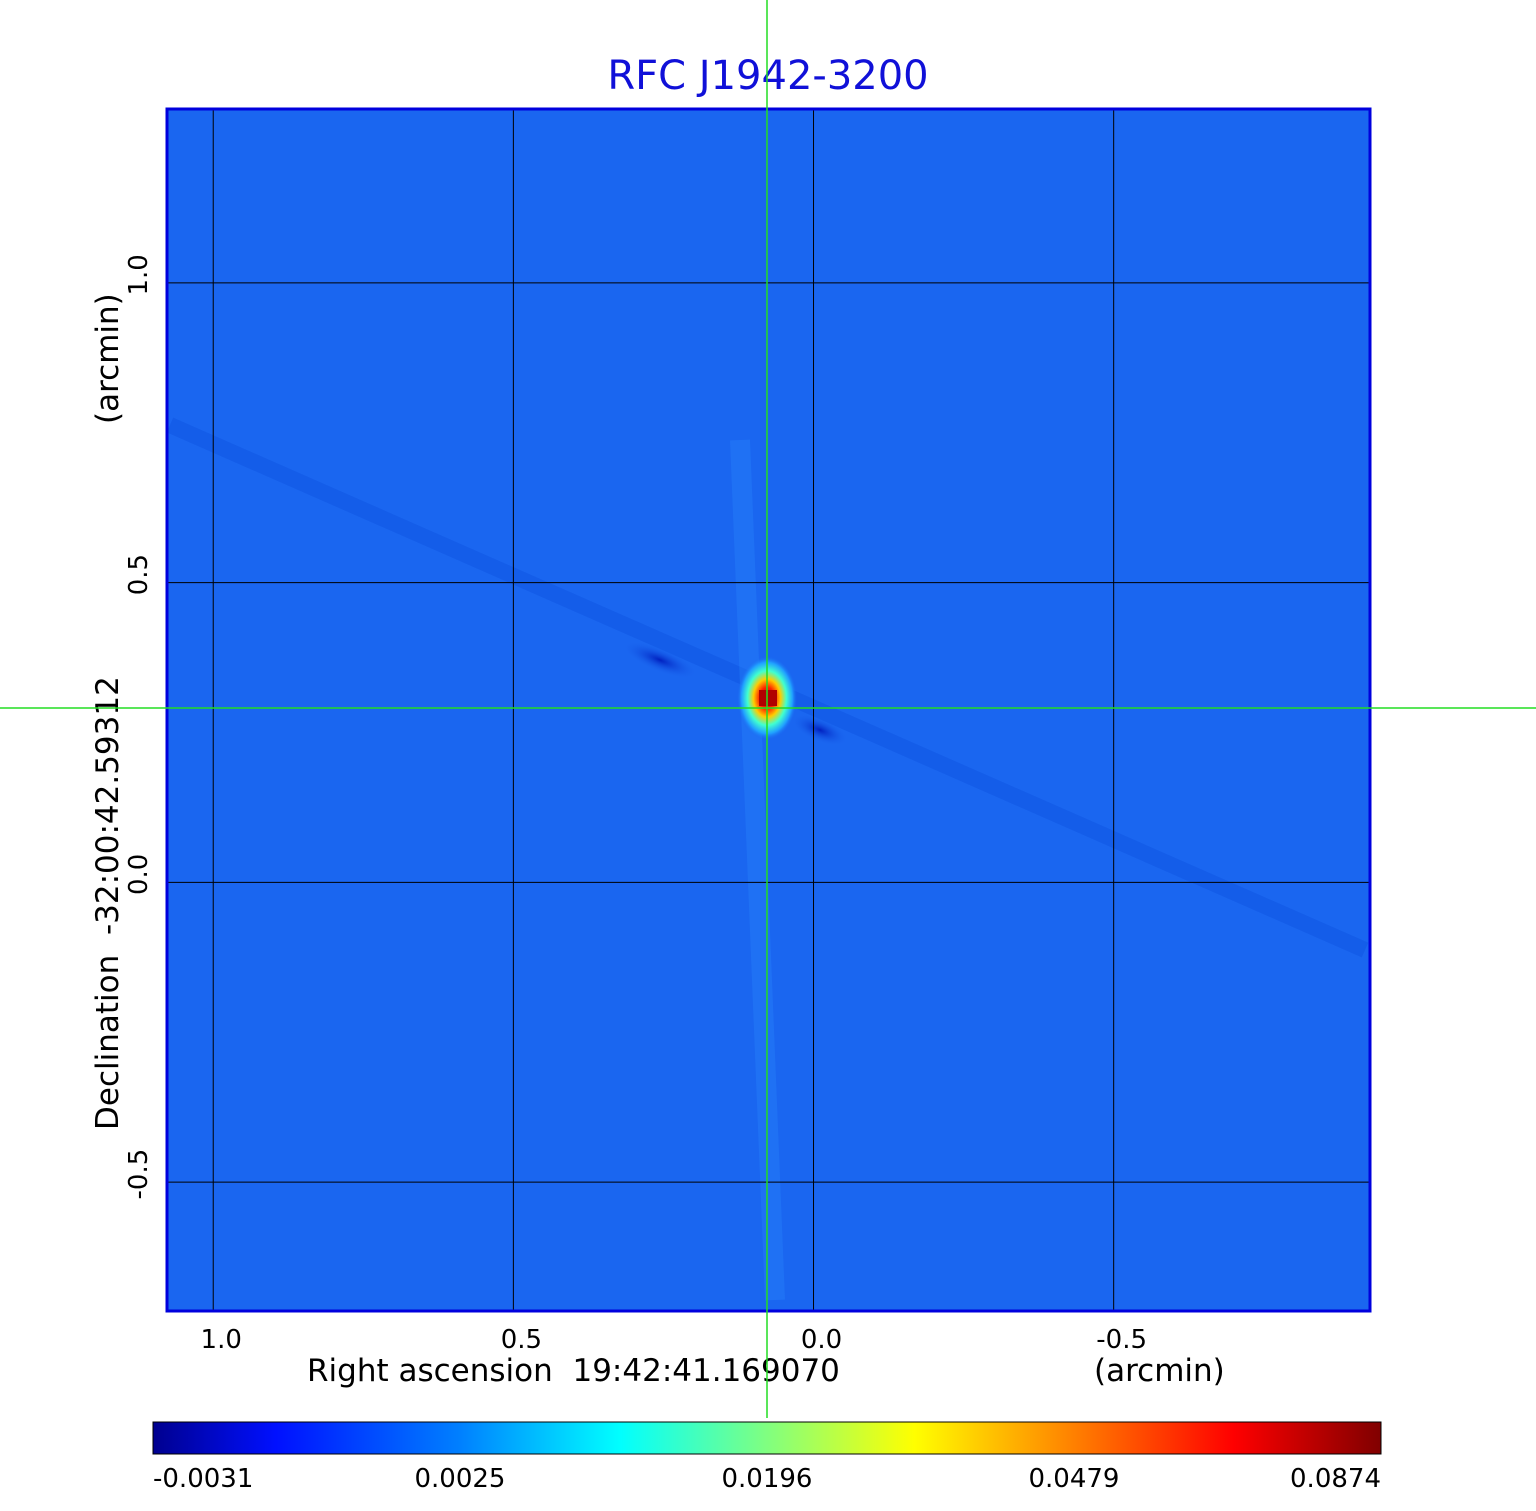 Image resolution: width=1536 pixels, height=1511 pixels. What do you see at coordinates (139, 726) in the screenshot?
I see `y-tick-labels: 1.0 0.5 0.0 -0.5` at bounding box center [139, 726].